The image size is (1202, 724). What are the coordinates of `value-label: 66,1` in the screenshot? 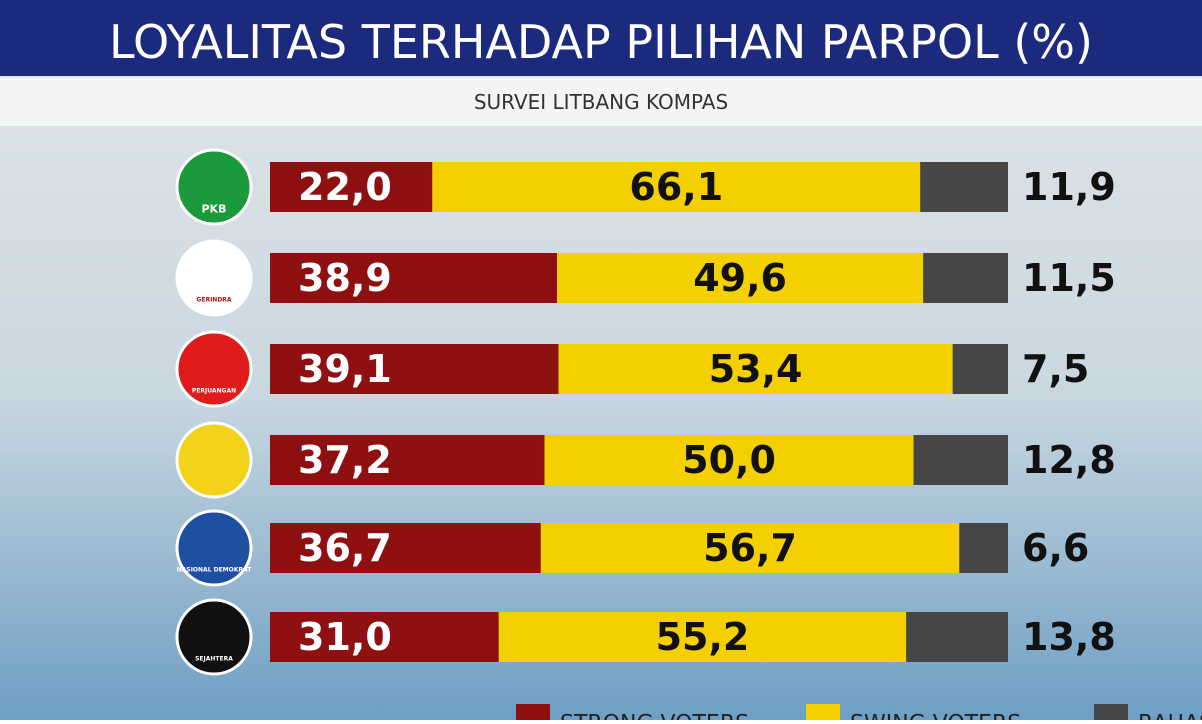 It's located at (676, 187).